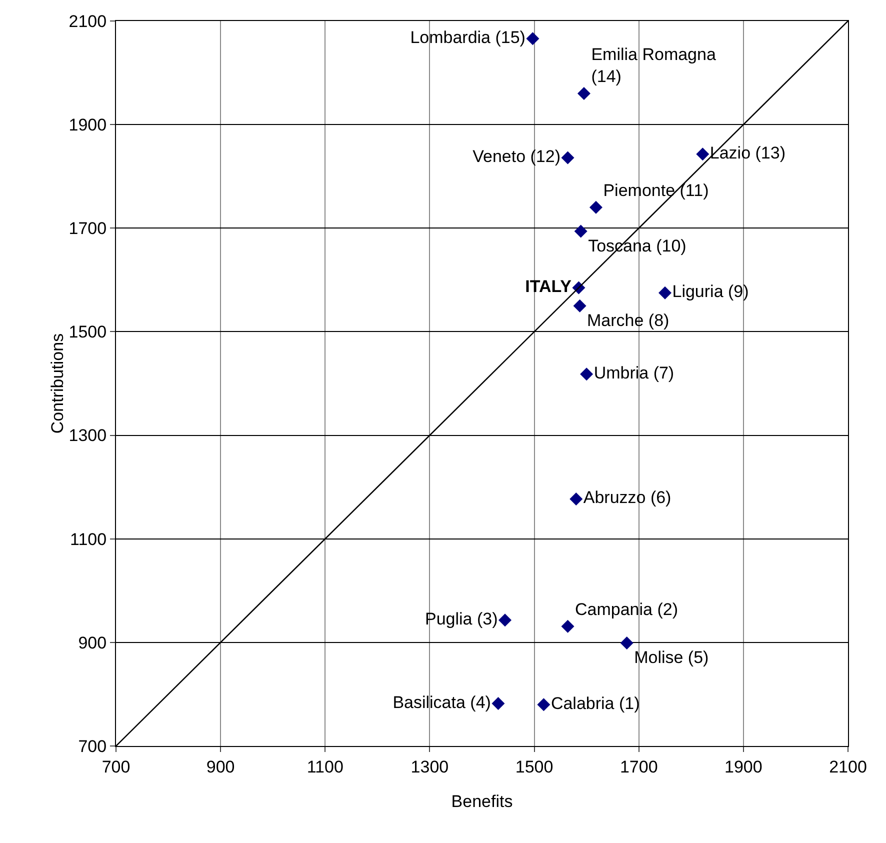 The image size is (886, 843). What do you see at coordinates (634, 372) in the screenshot?
I see `series-label: Umbria (7)` at bounding box center [634, 372].